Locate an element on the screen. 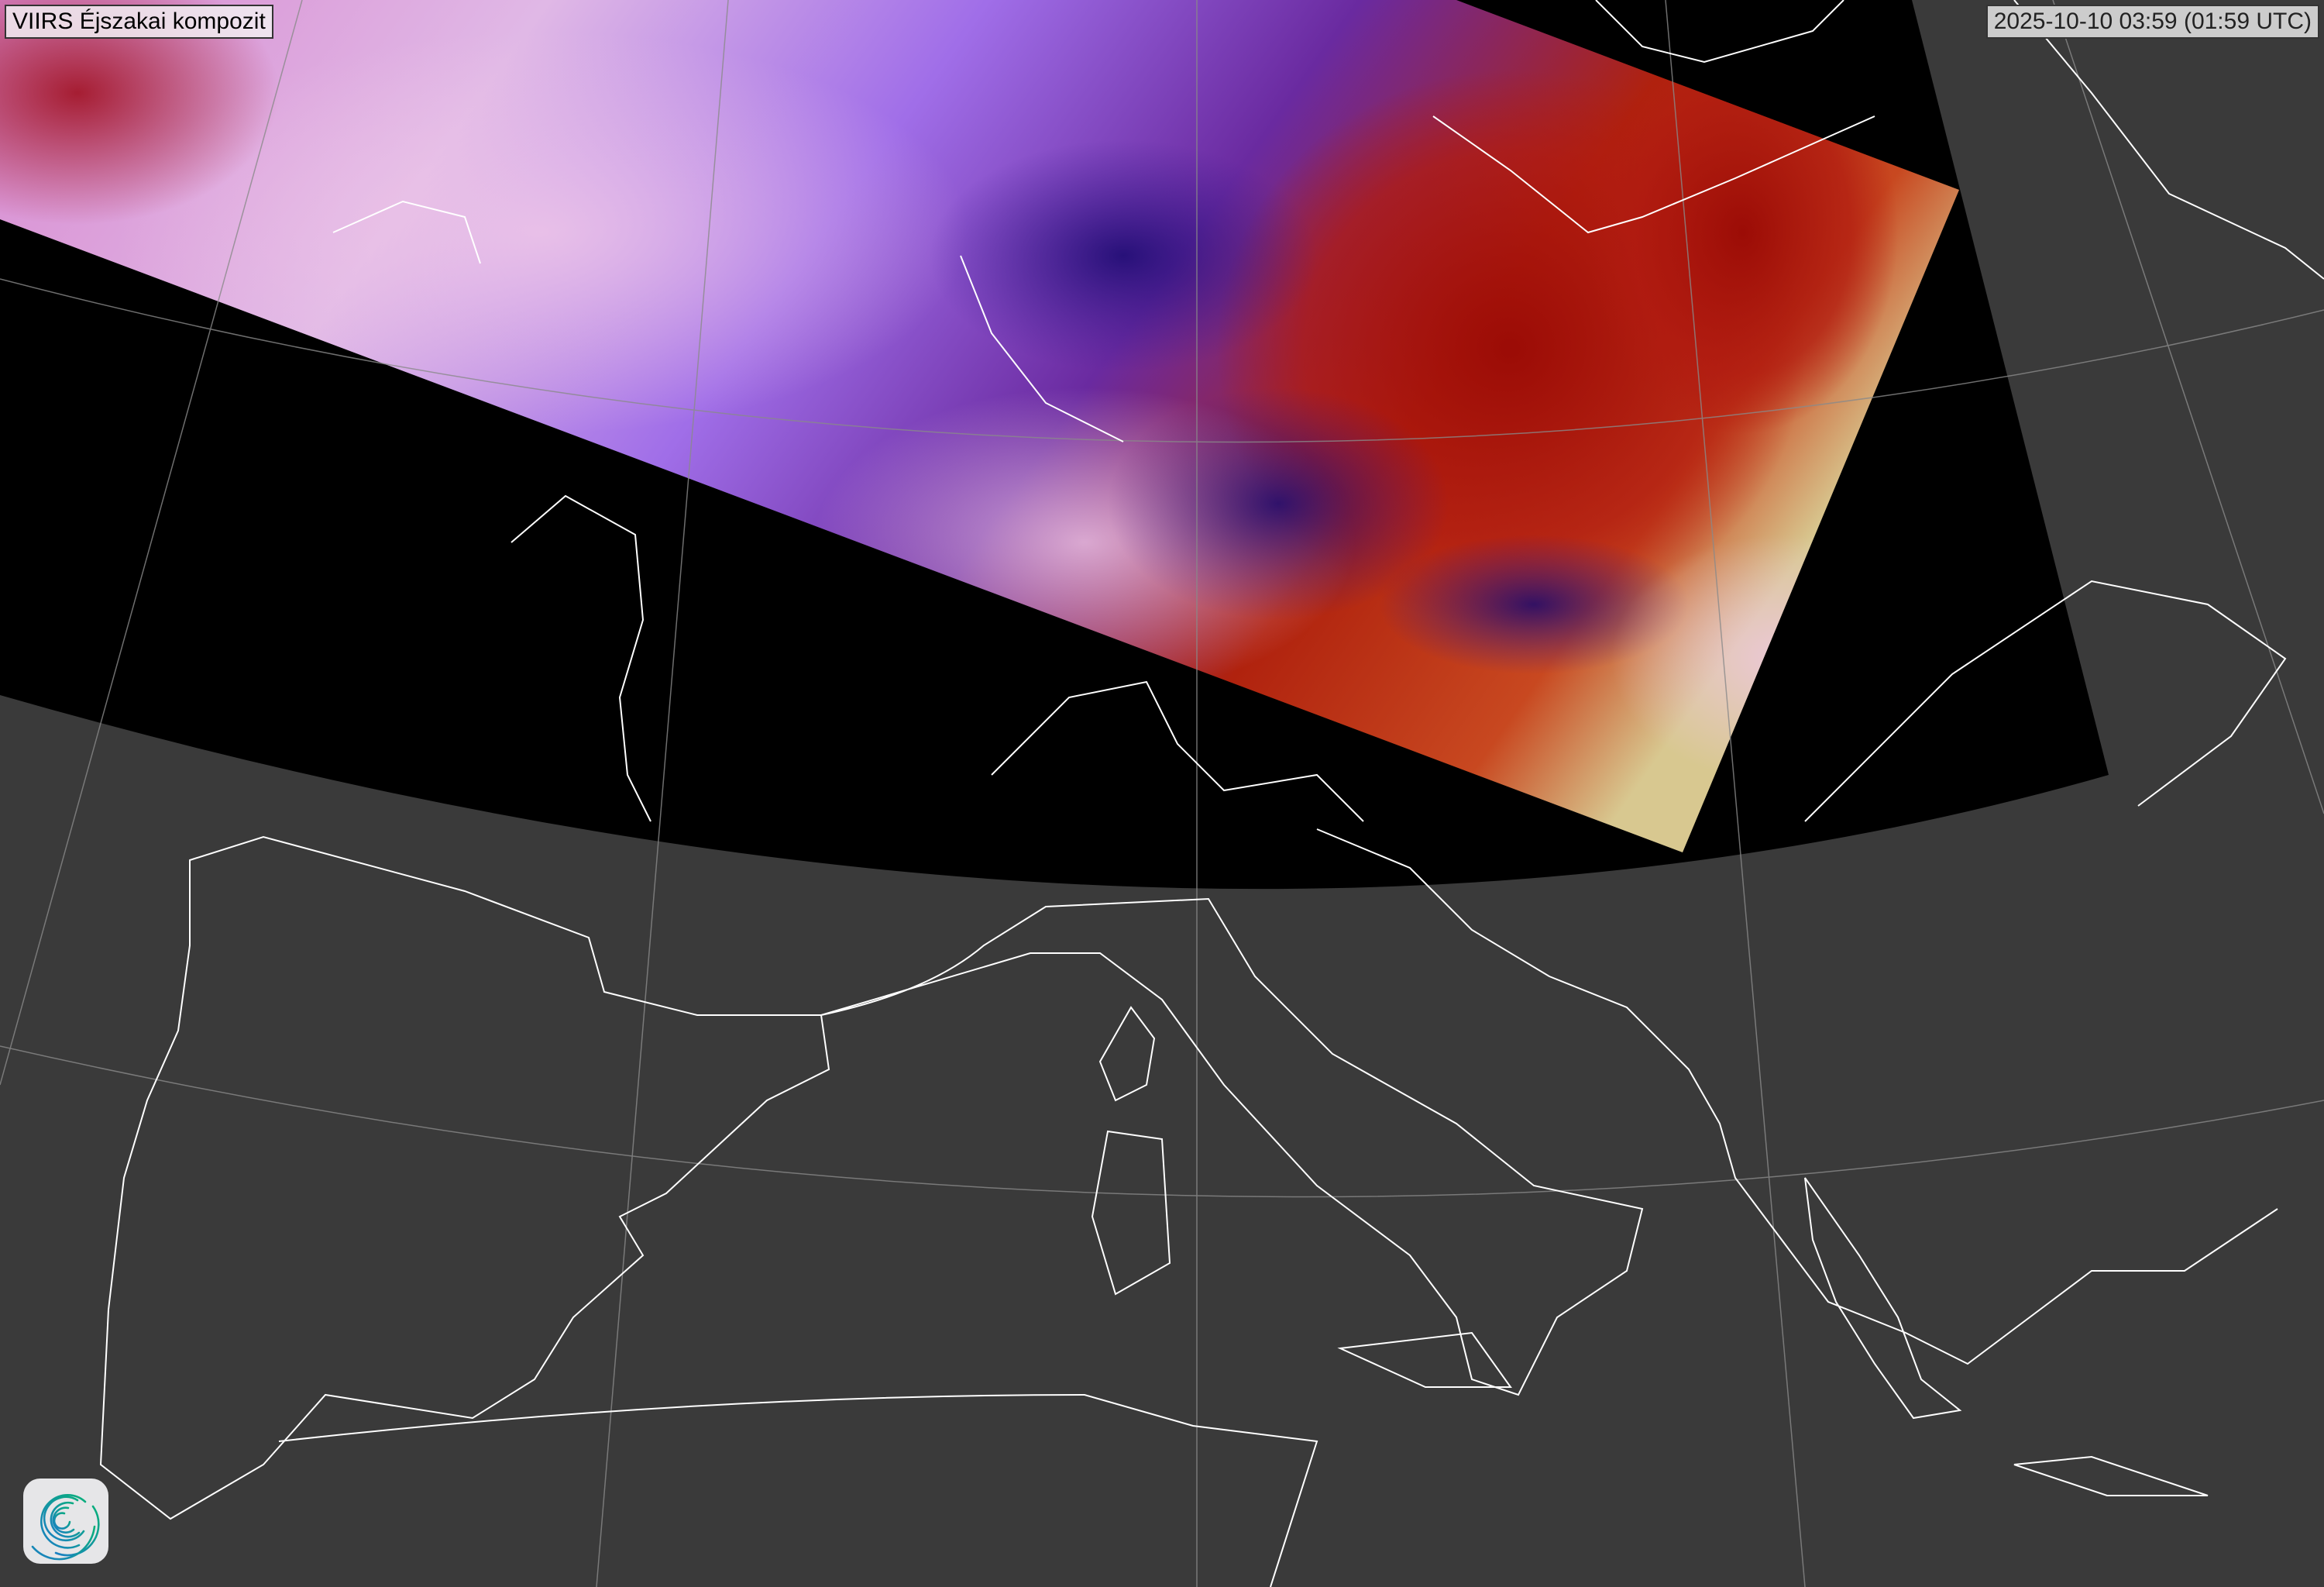 Image resolution: width=2324 pixels, height=1587 pixels. spiral-logo-icon is located at coordinates (65, 1527).